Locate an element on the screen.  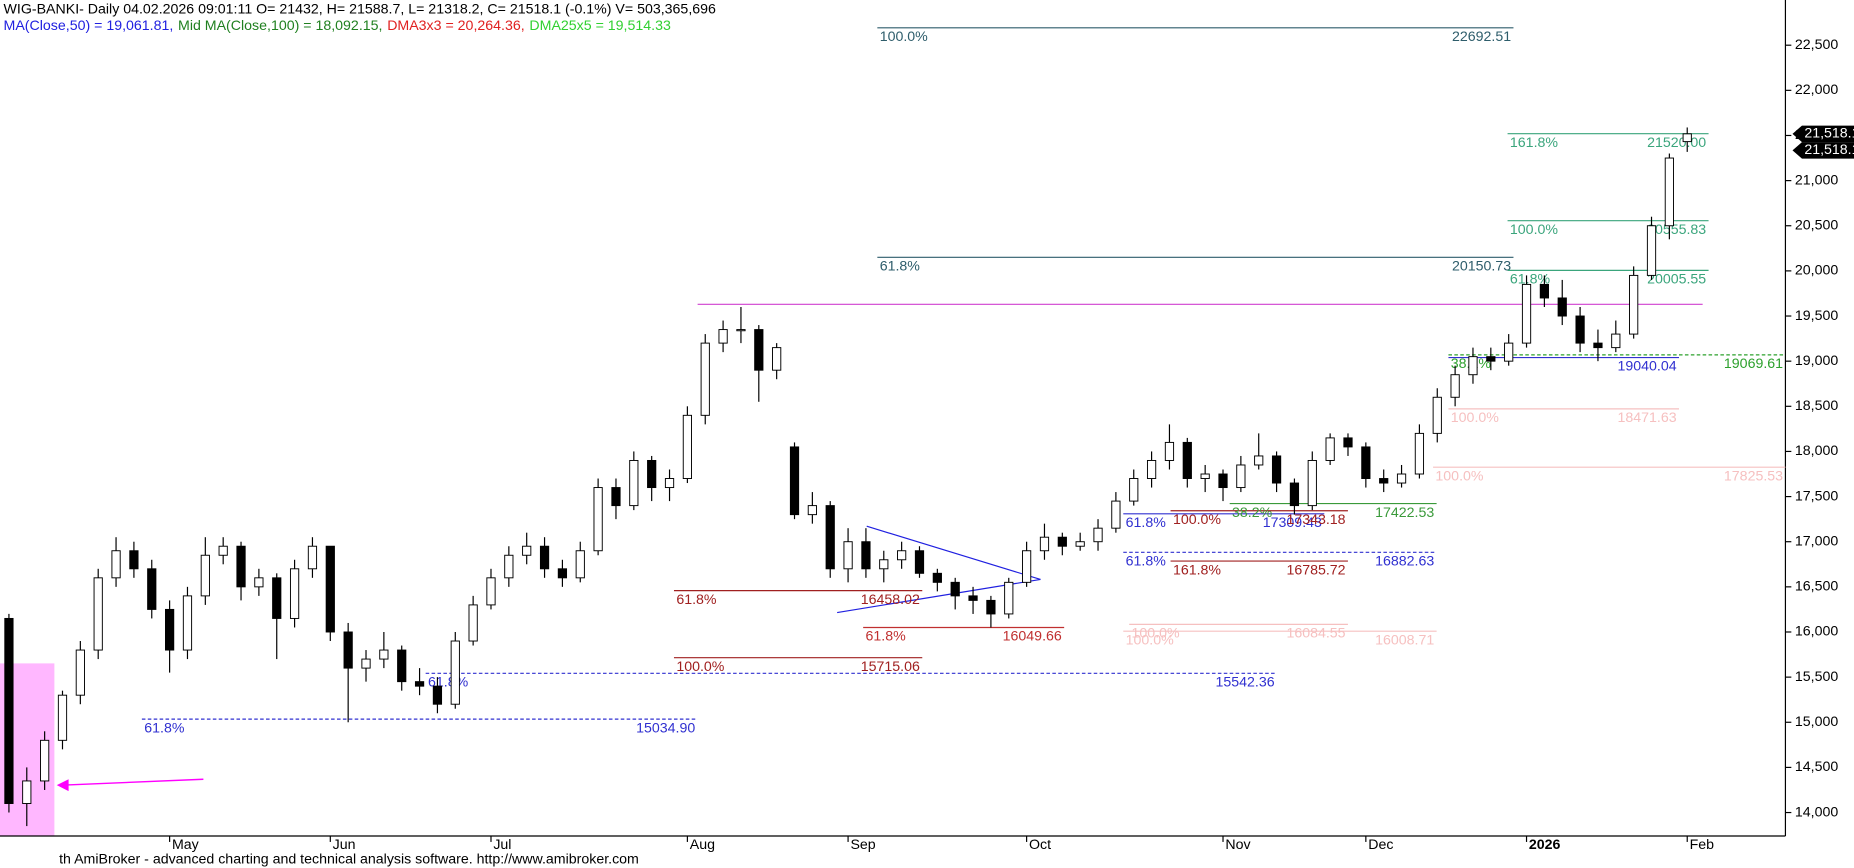
y-tick-label: 22,500 is located at coordinates (1816, 45).